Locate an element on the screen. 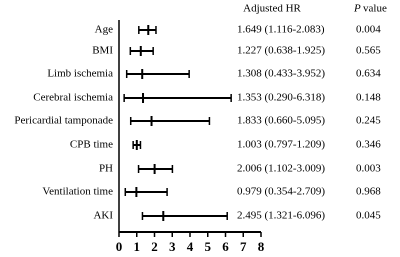 This screenshot has width=400, height=257. p-value: 0.968 is located at coordinates (368, 192).